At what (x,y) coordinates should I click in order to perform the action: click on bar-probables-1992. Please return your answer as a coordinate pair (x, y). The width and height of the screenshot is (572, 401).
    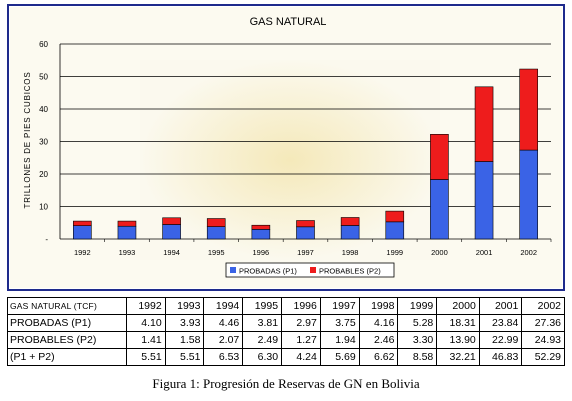
    Looking at the image, I should click on (82, 223).